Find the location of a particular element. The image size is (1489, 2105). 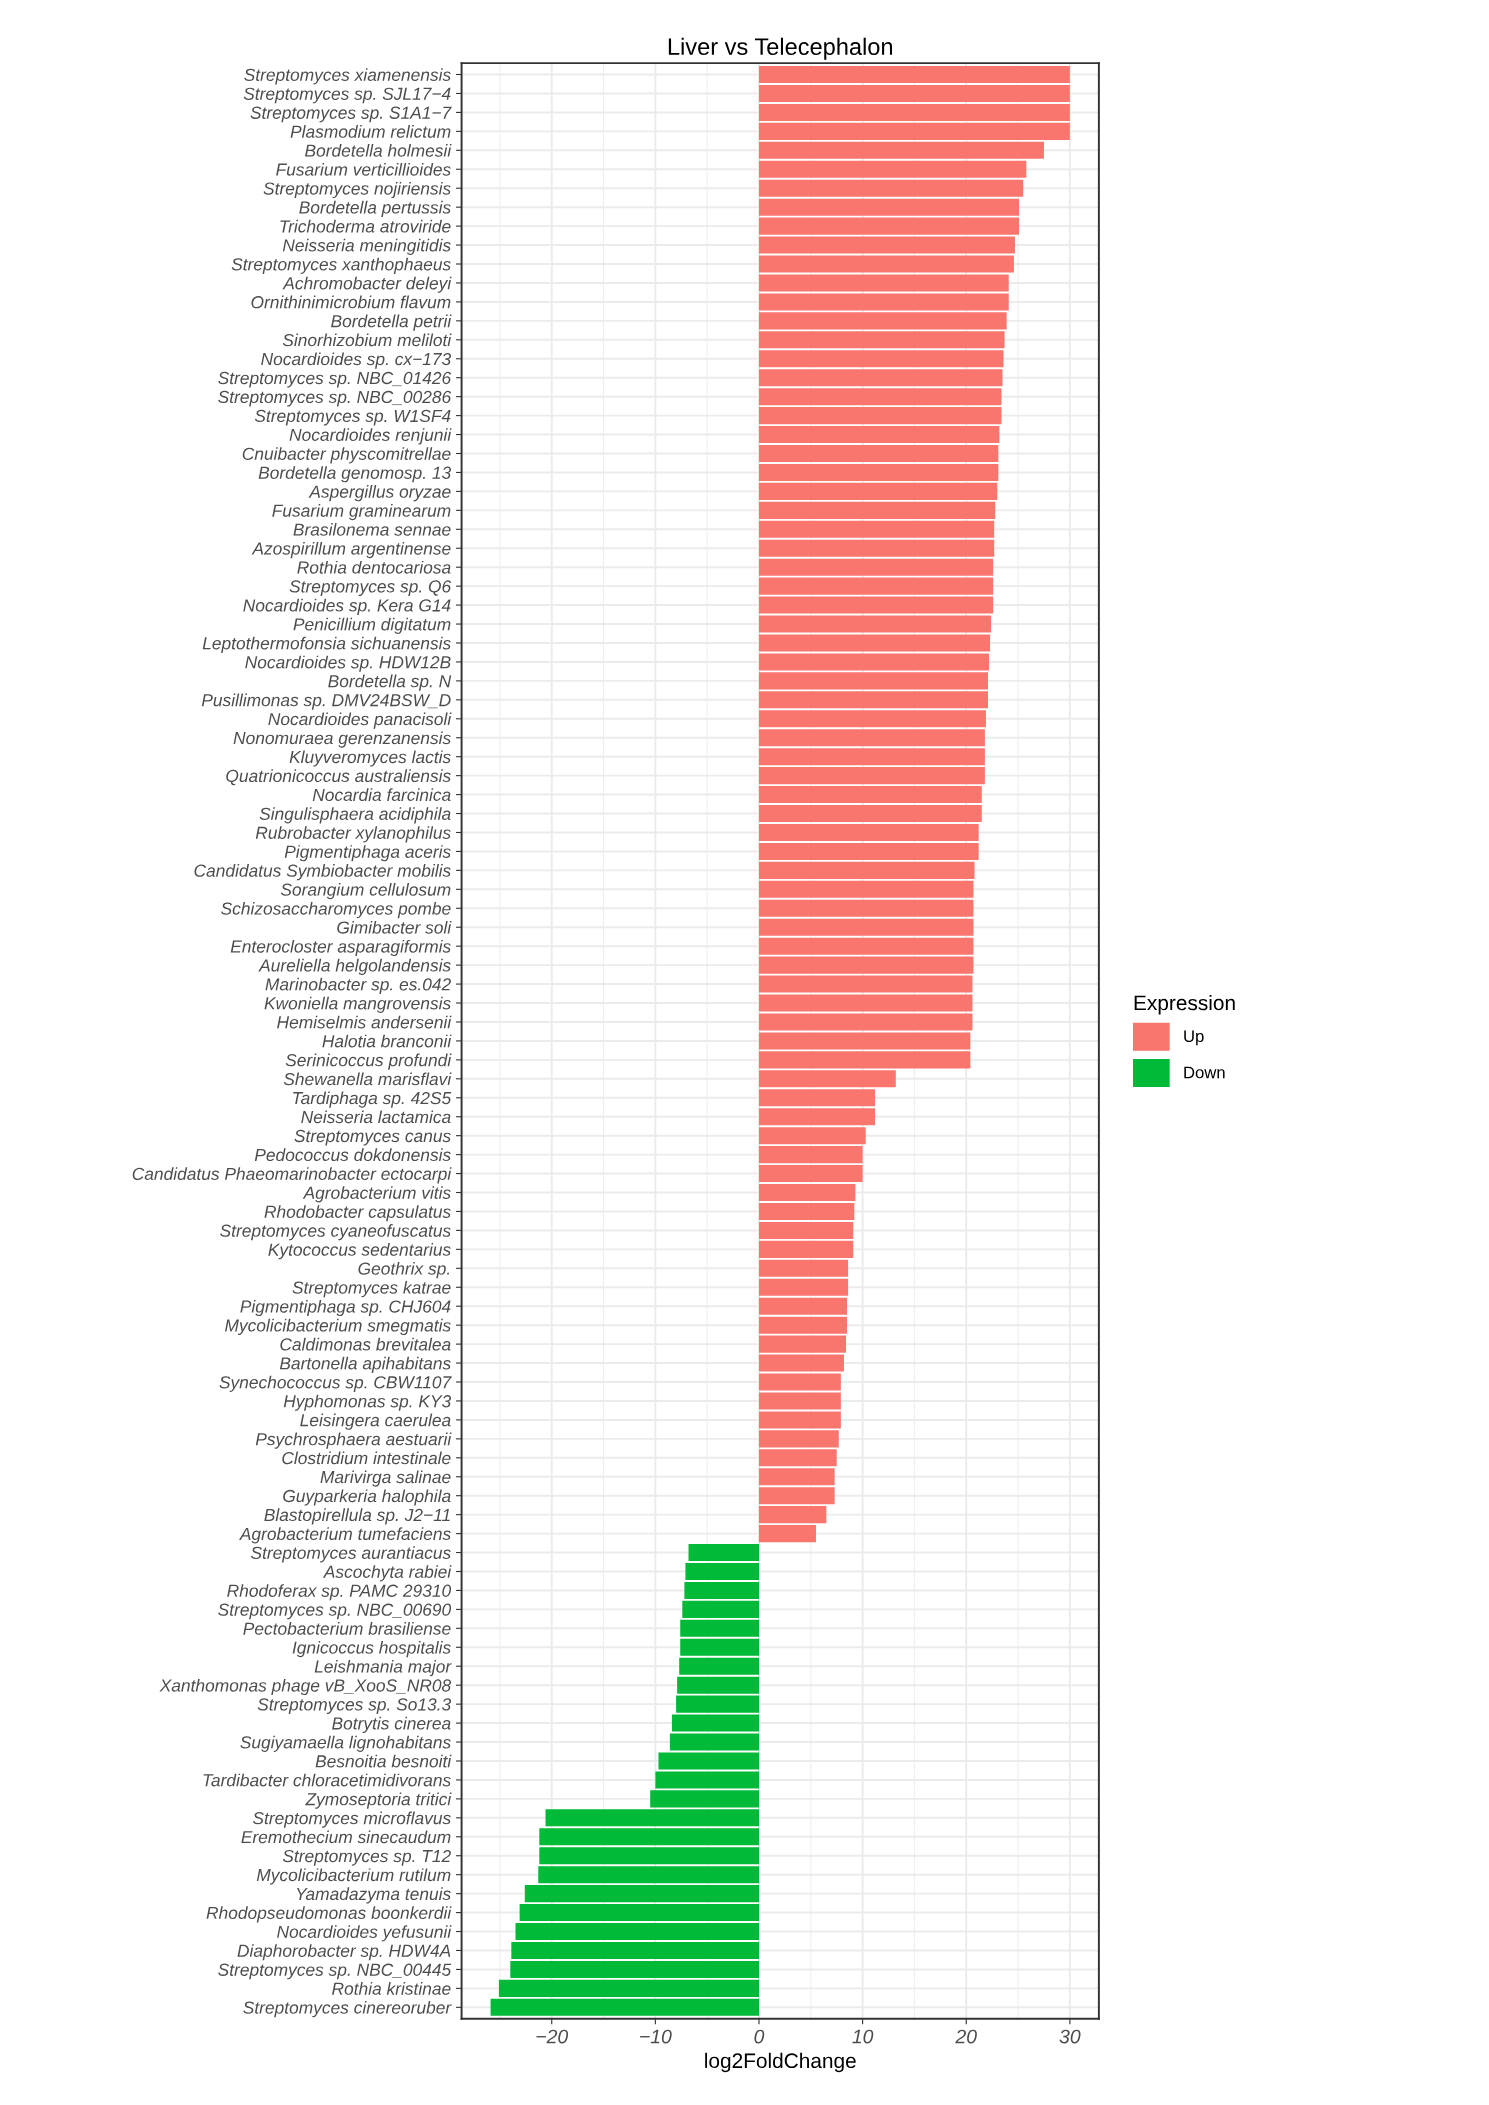

y-tick-label: Streptomyces cinereoruber is located at coordinates (347, 2009).